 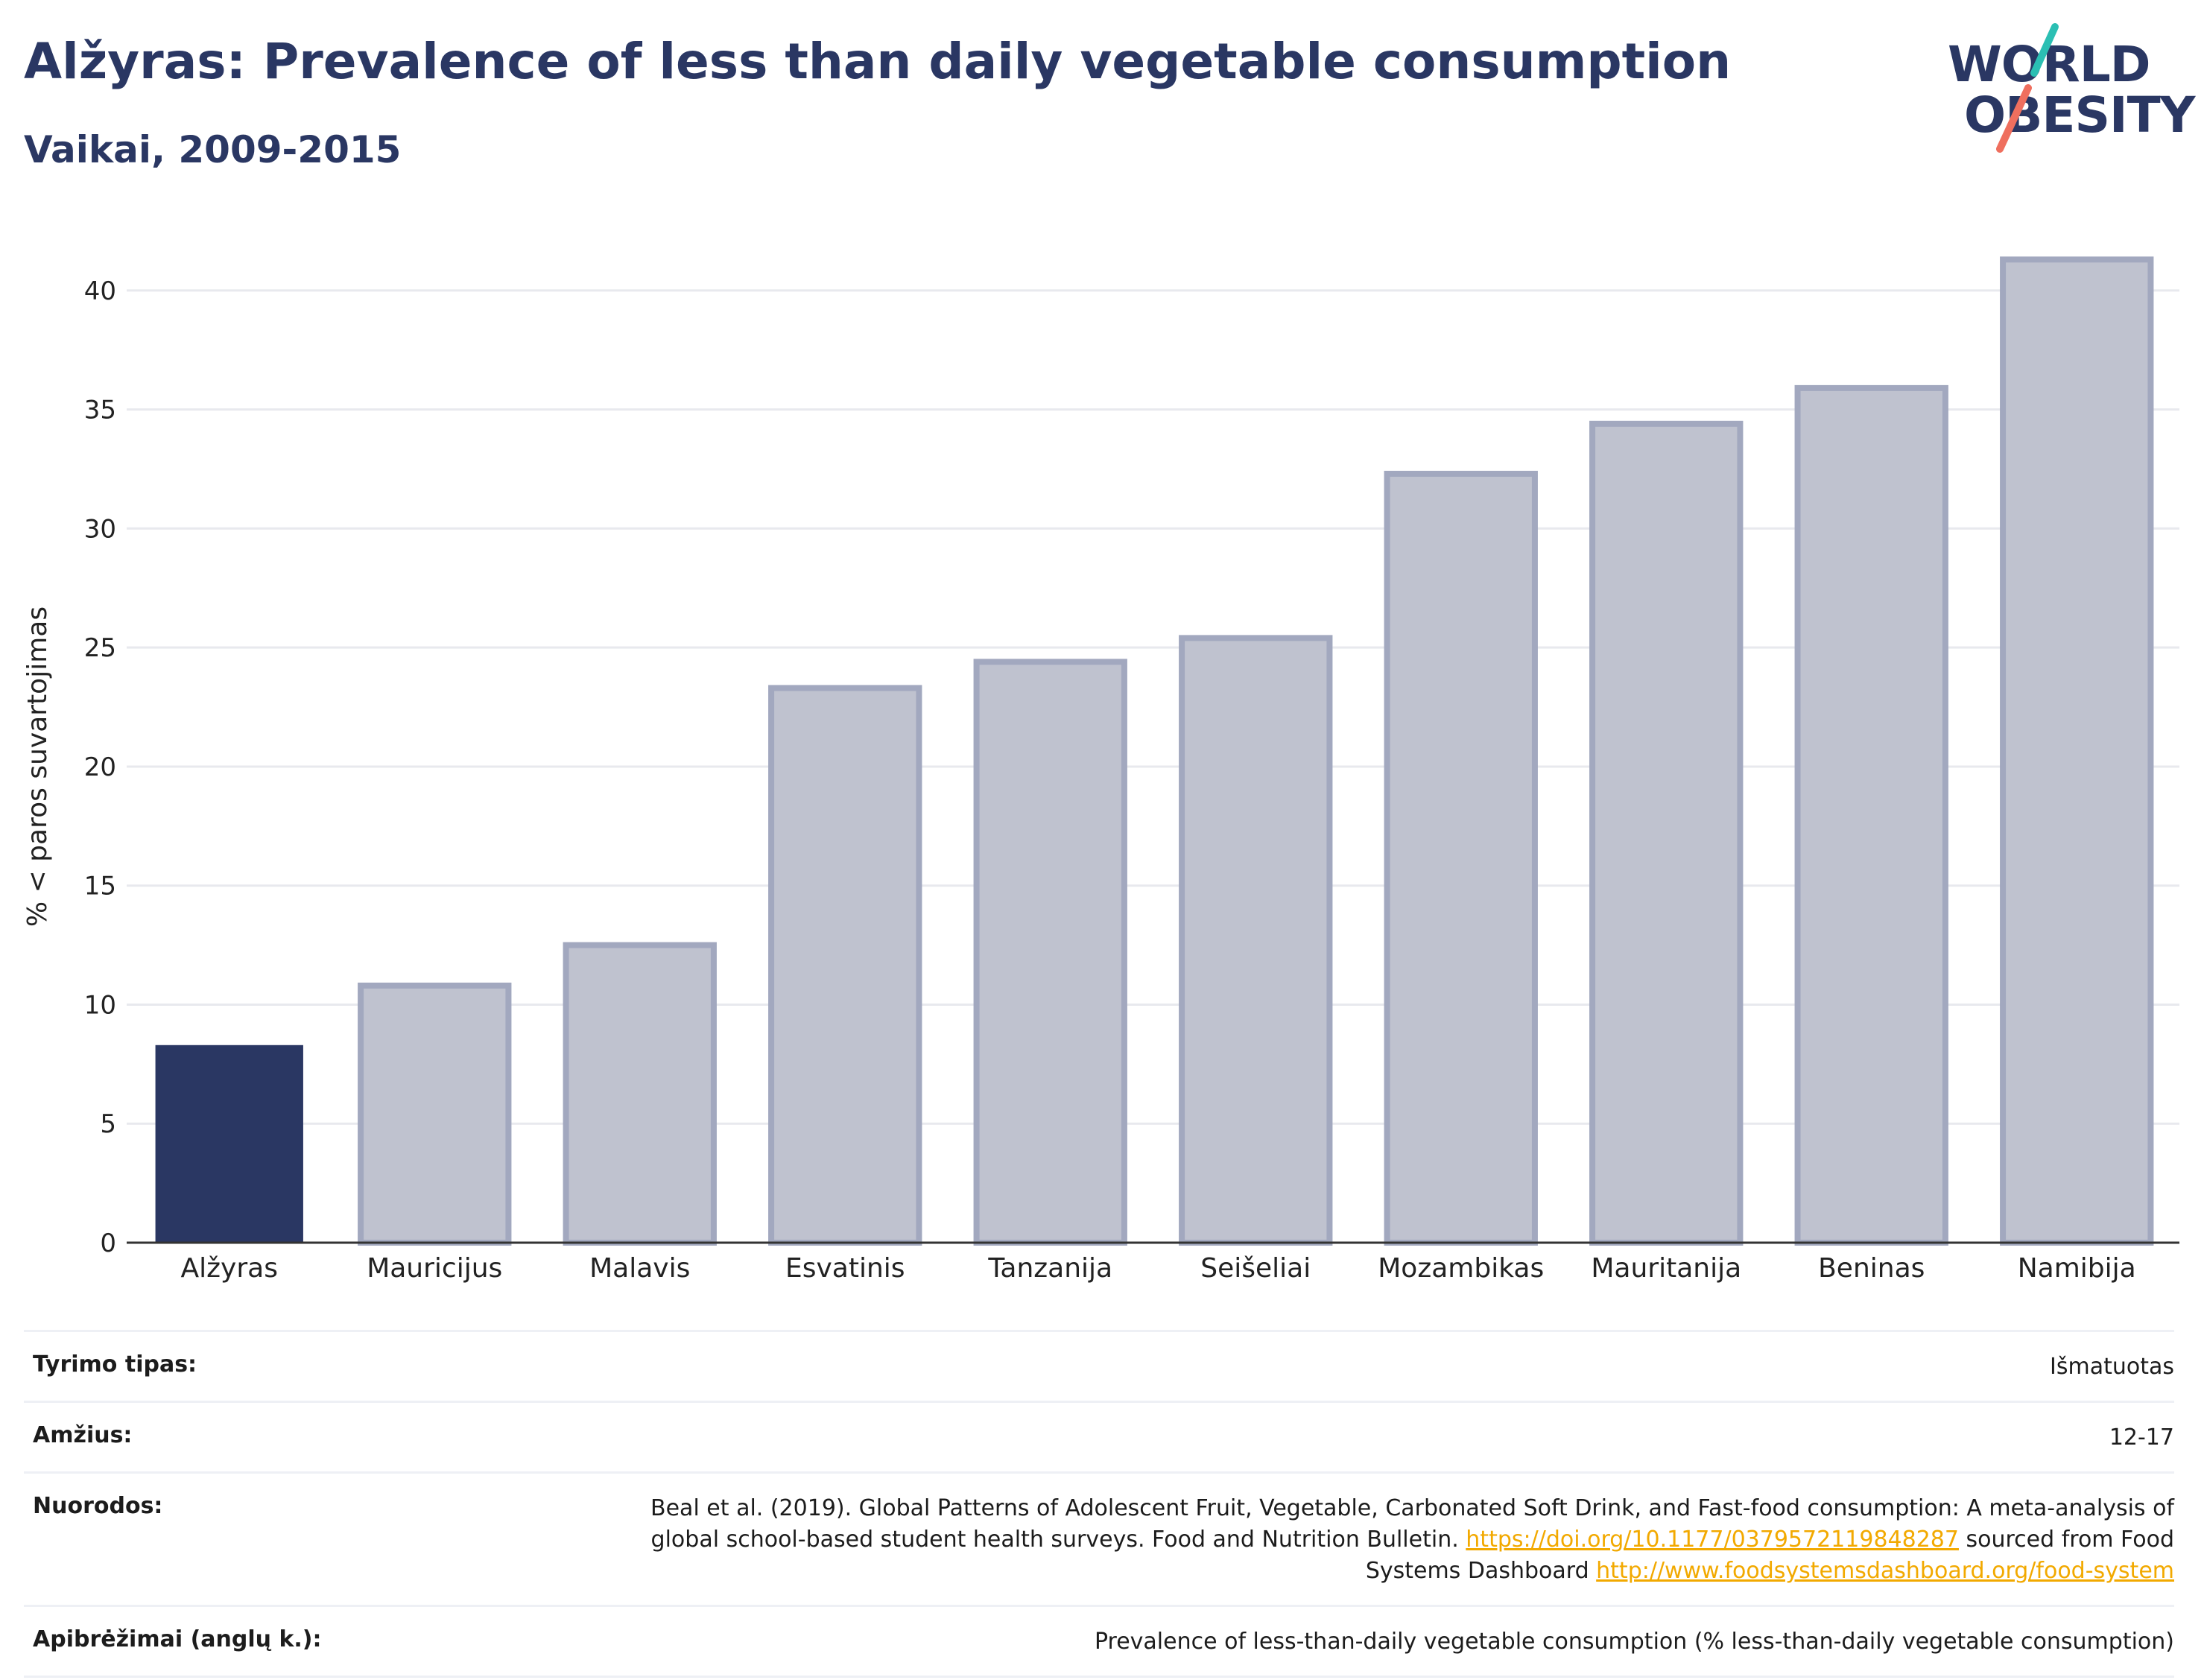 What do you see at coordinates (1712, 1540) in the screenshot?
I see `doi-link: https://doi.org/10.1177/0379572119848287` at bounding box center [1712, 1540].